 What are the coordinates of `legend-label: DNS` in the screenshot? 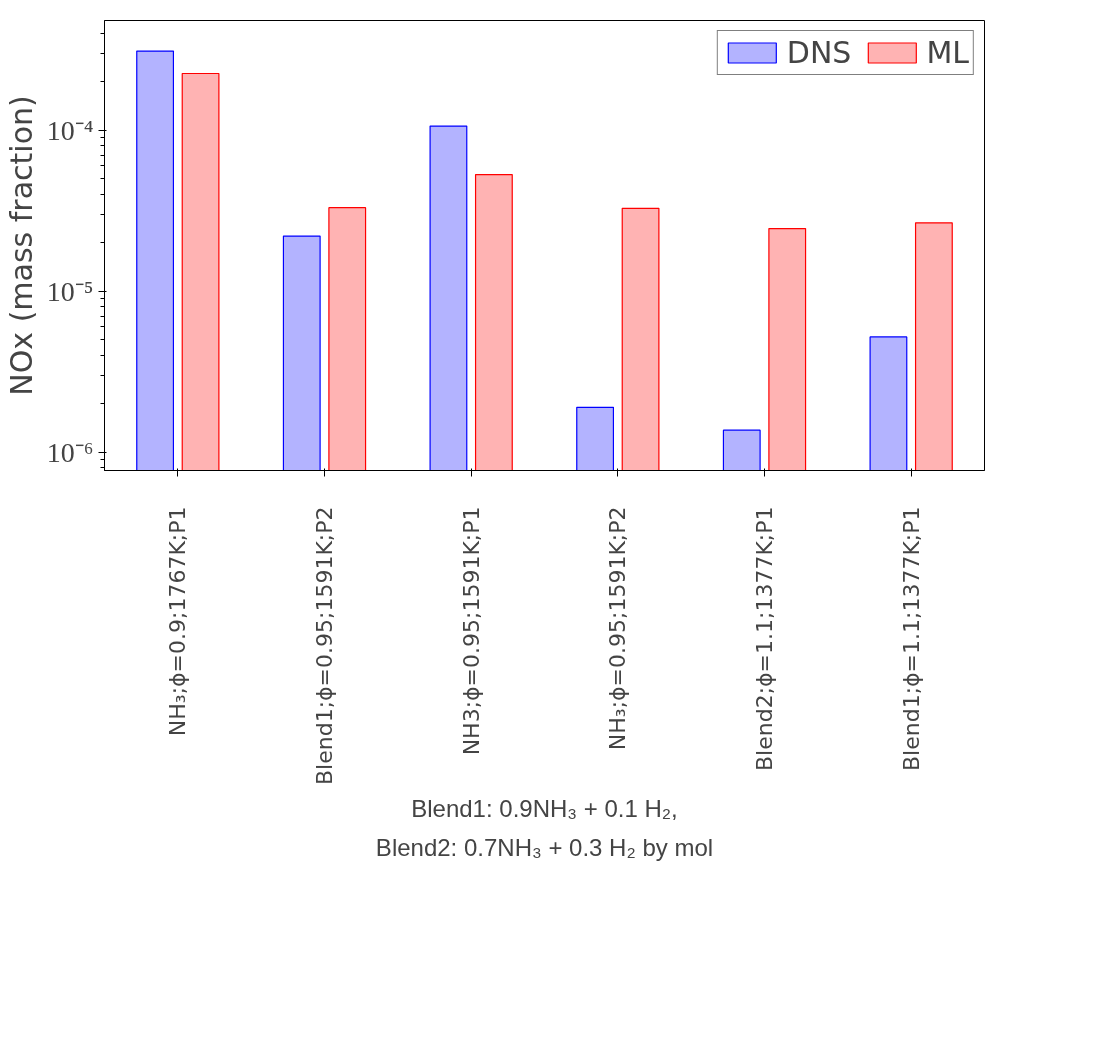 It's located at (819, 52).